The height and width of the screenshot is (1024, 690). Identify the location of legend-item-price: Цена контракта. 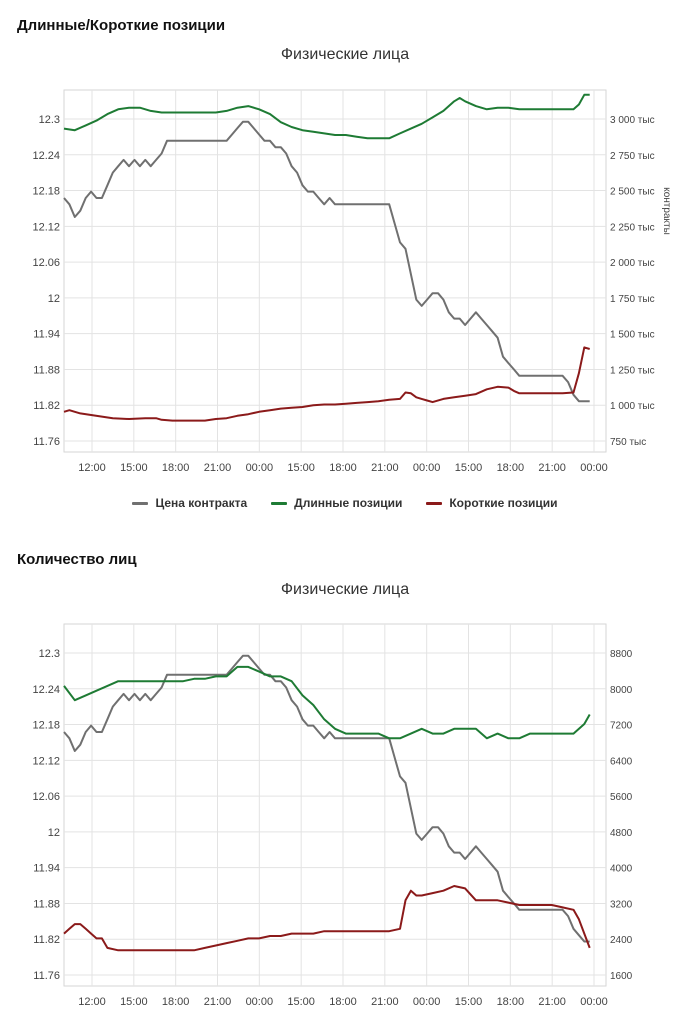
(189, 503).